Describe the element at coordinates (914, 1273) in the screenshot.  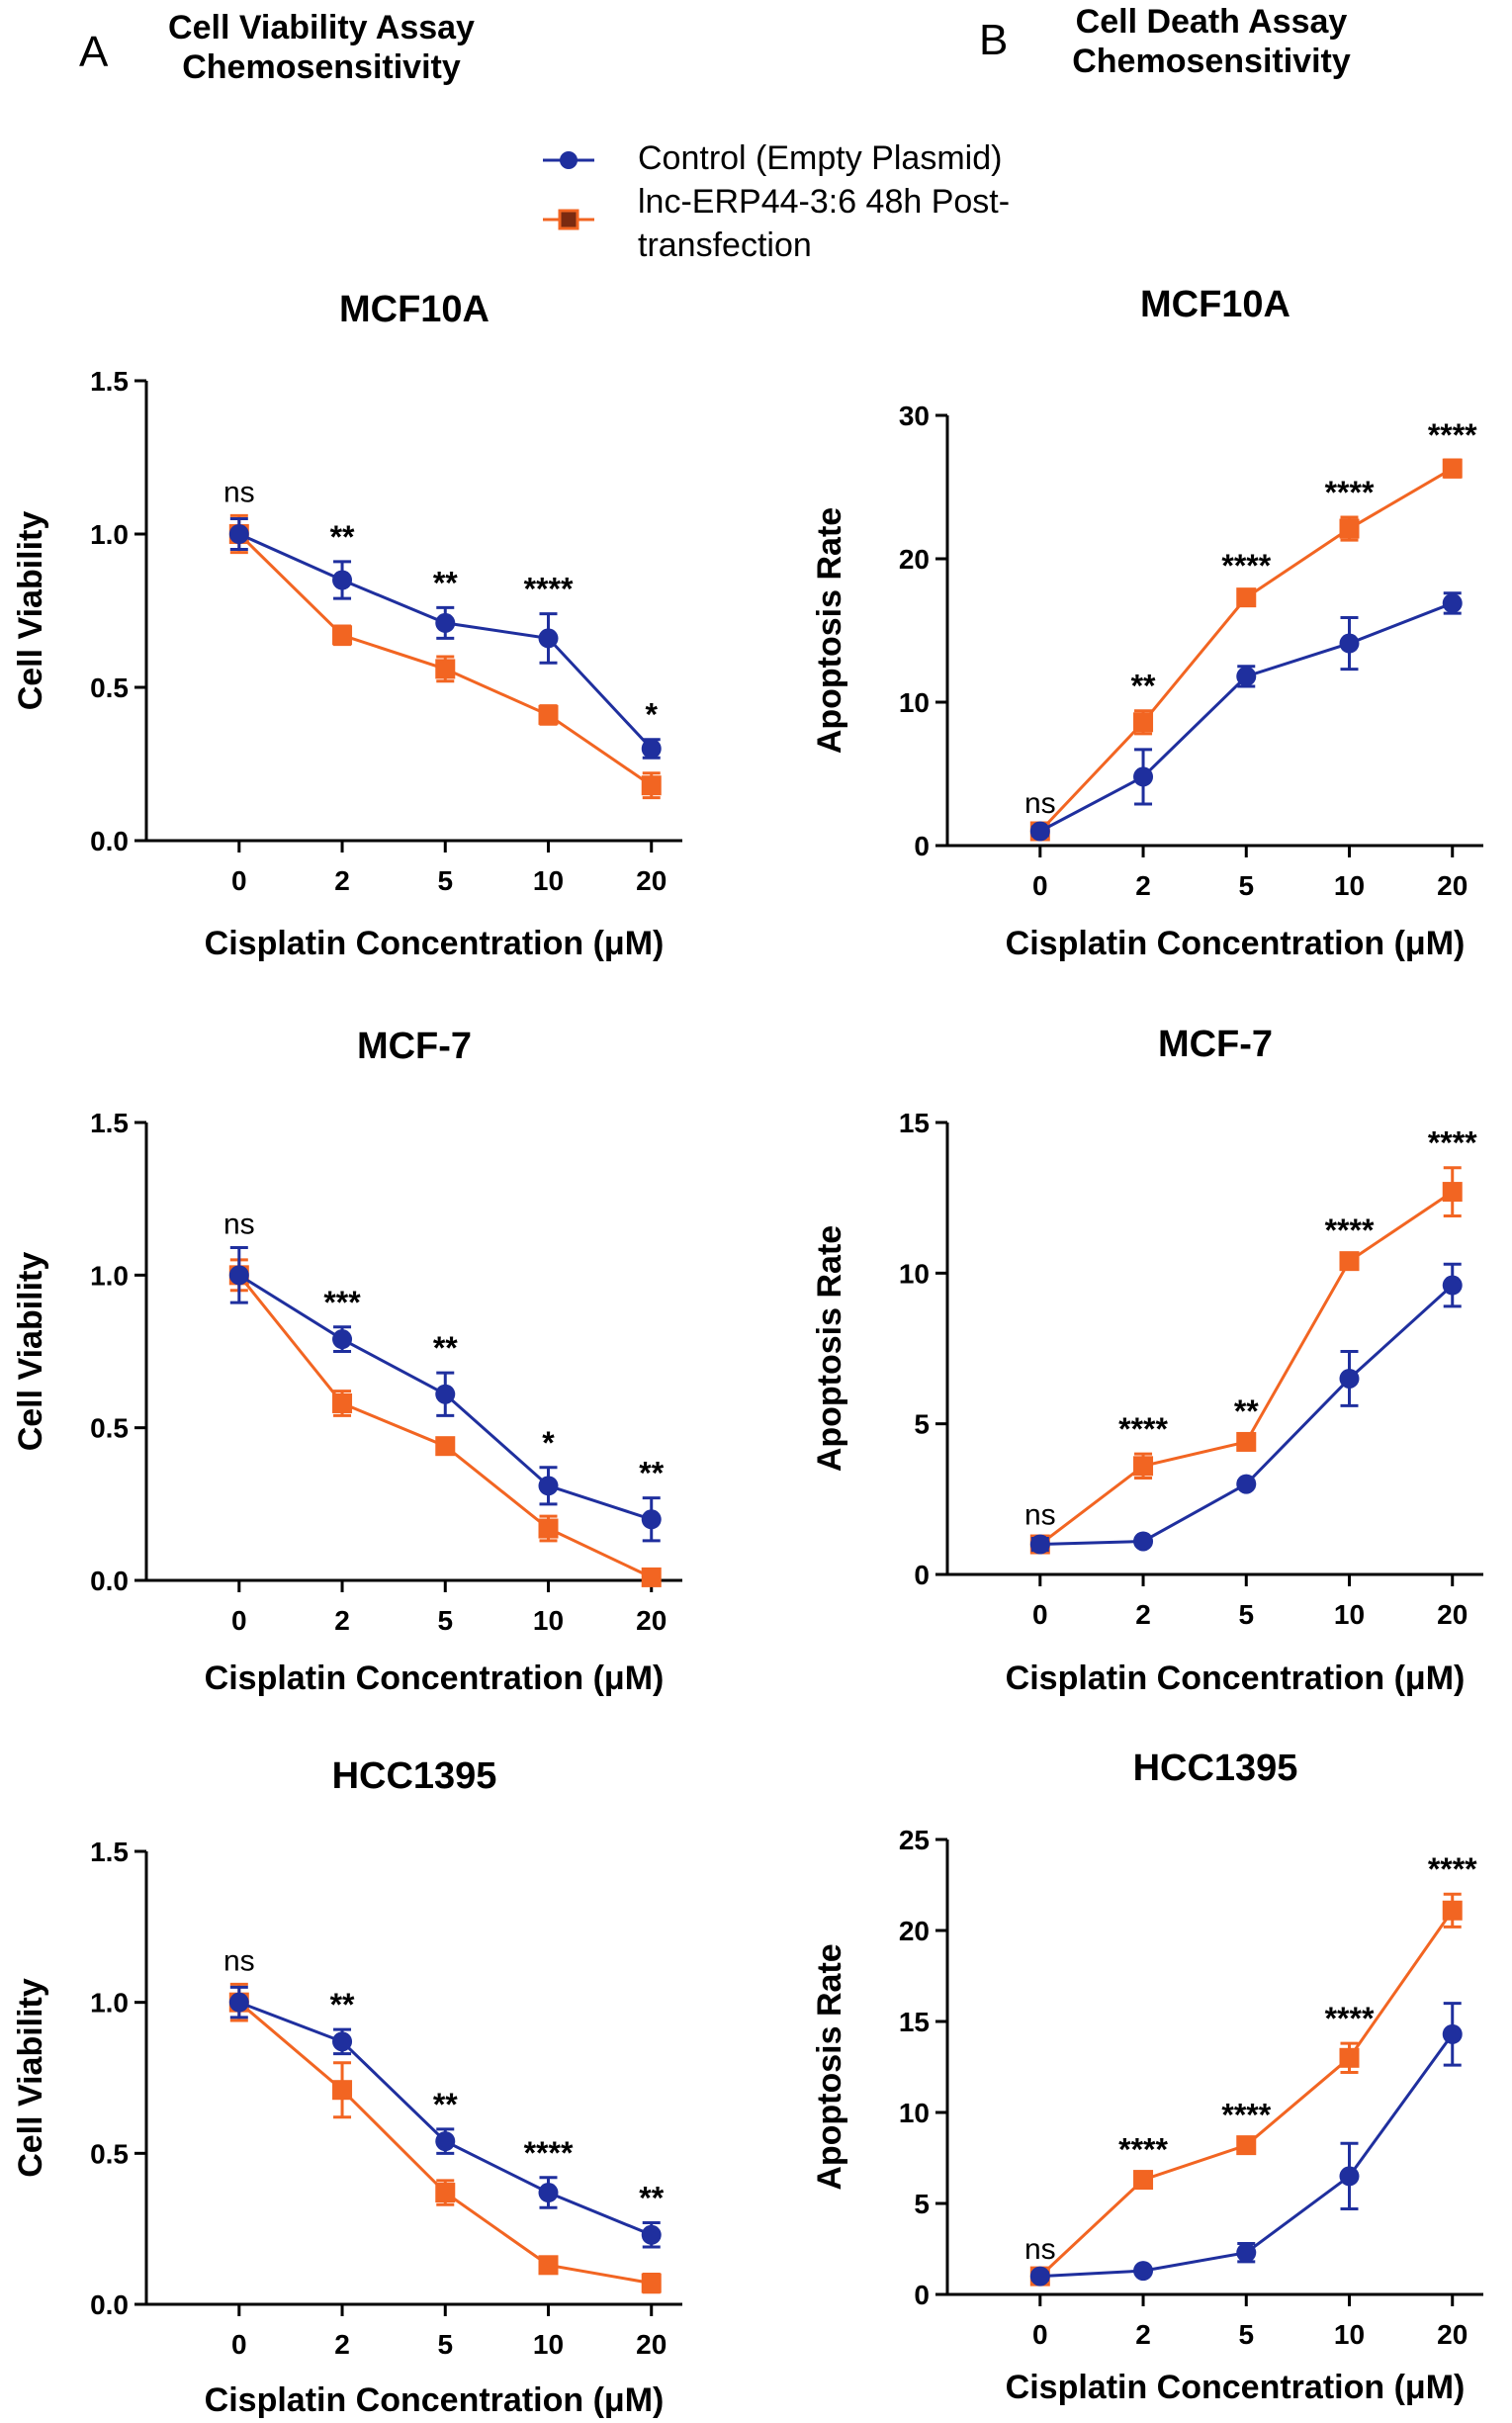
I see `y-tick-label: 10` at that location.